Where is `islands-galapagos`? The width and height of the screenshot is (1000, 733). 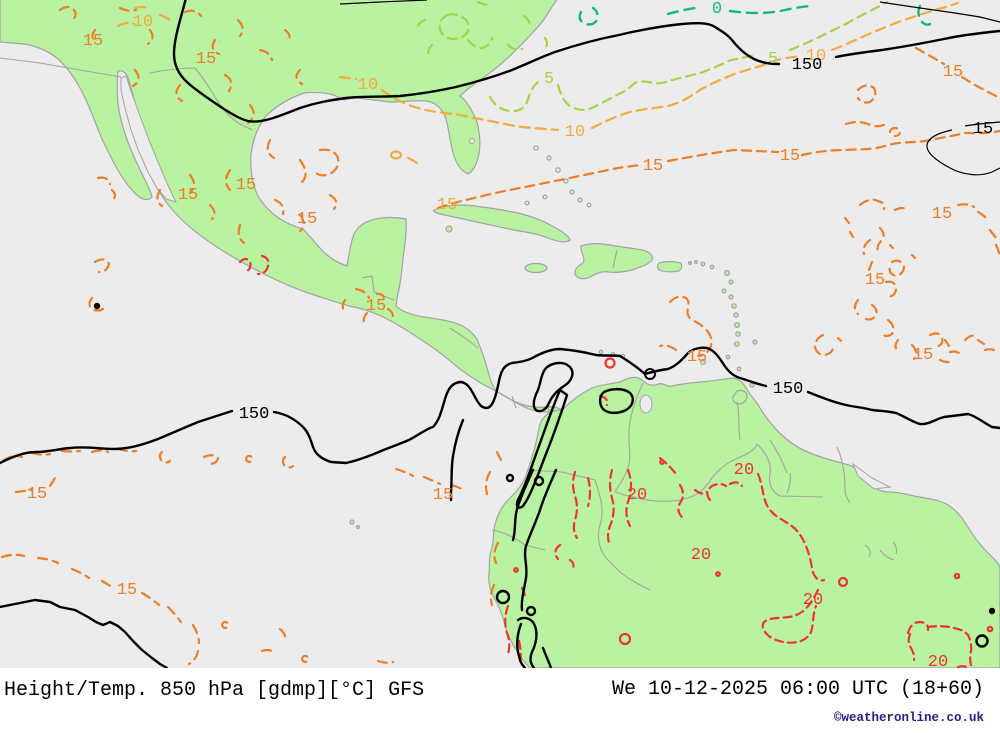
islands-galapagos is located at coordinates (355, 524).